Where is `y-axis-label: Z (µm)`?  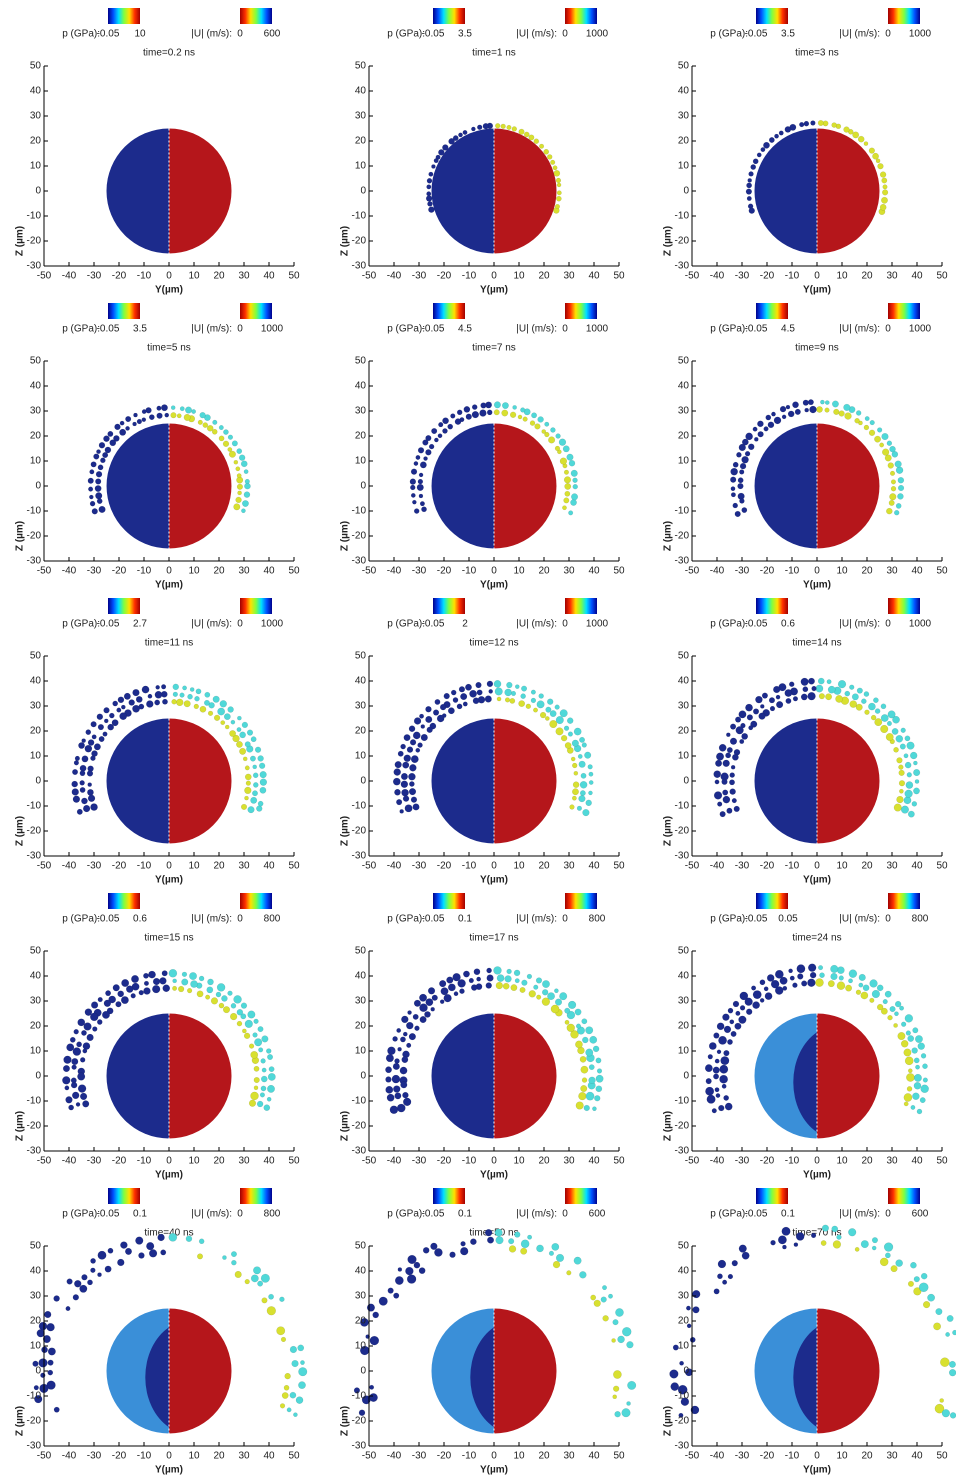
y-axis-label: Z (µm) is located at coordinates (345, 241).